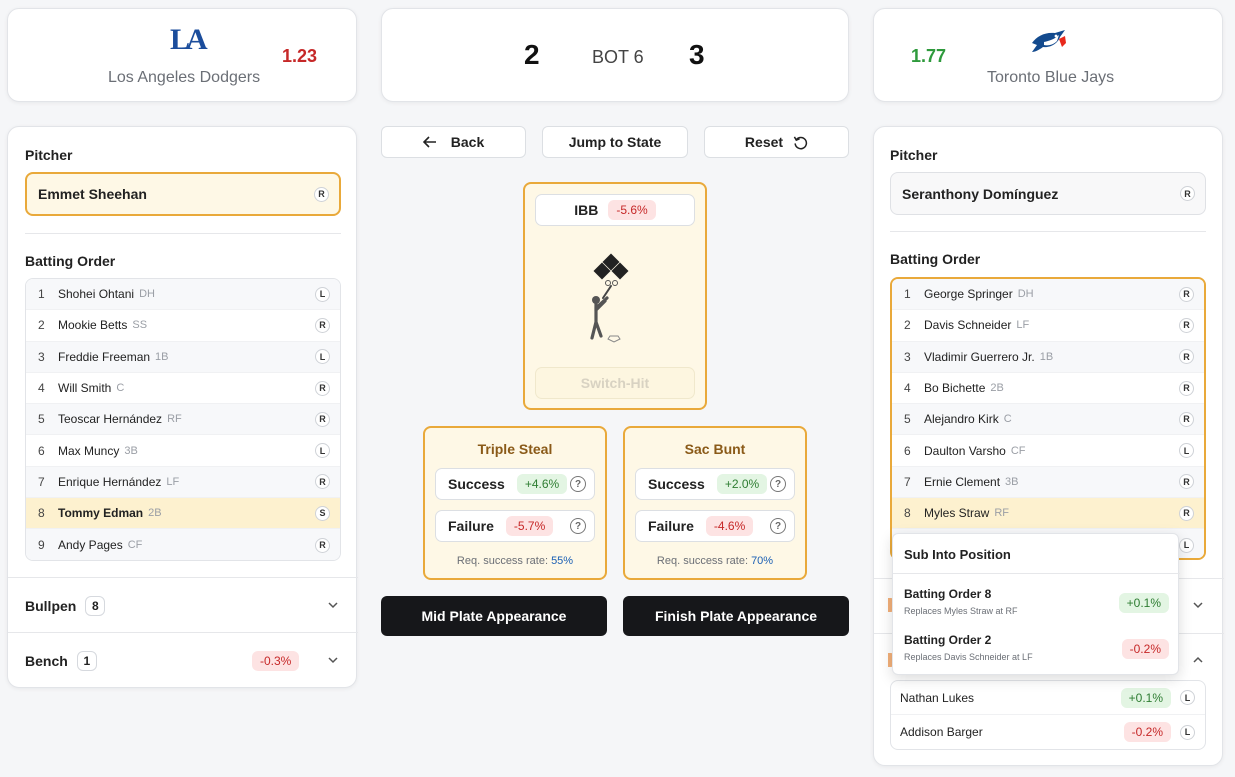  Describe the element at coordinates (762, 561) in the screenshot. I see `req-value: 70%` at that location.